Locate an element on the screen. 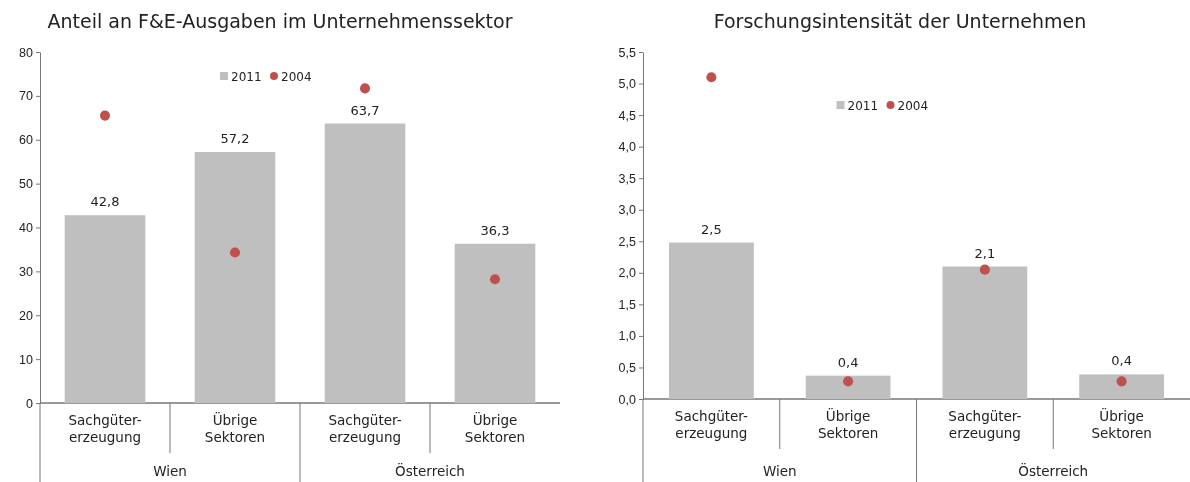 This screenshot has width=1190, height=482. y-tick-label: 2,0 is located at coordinates (627, 273).